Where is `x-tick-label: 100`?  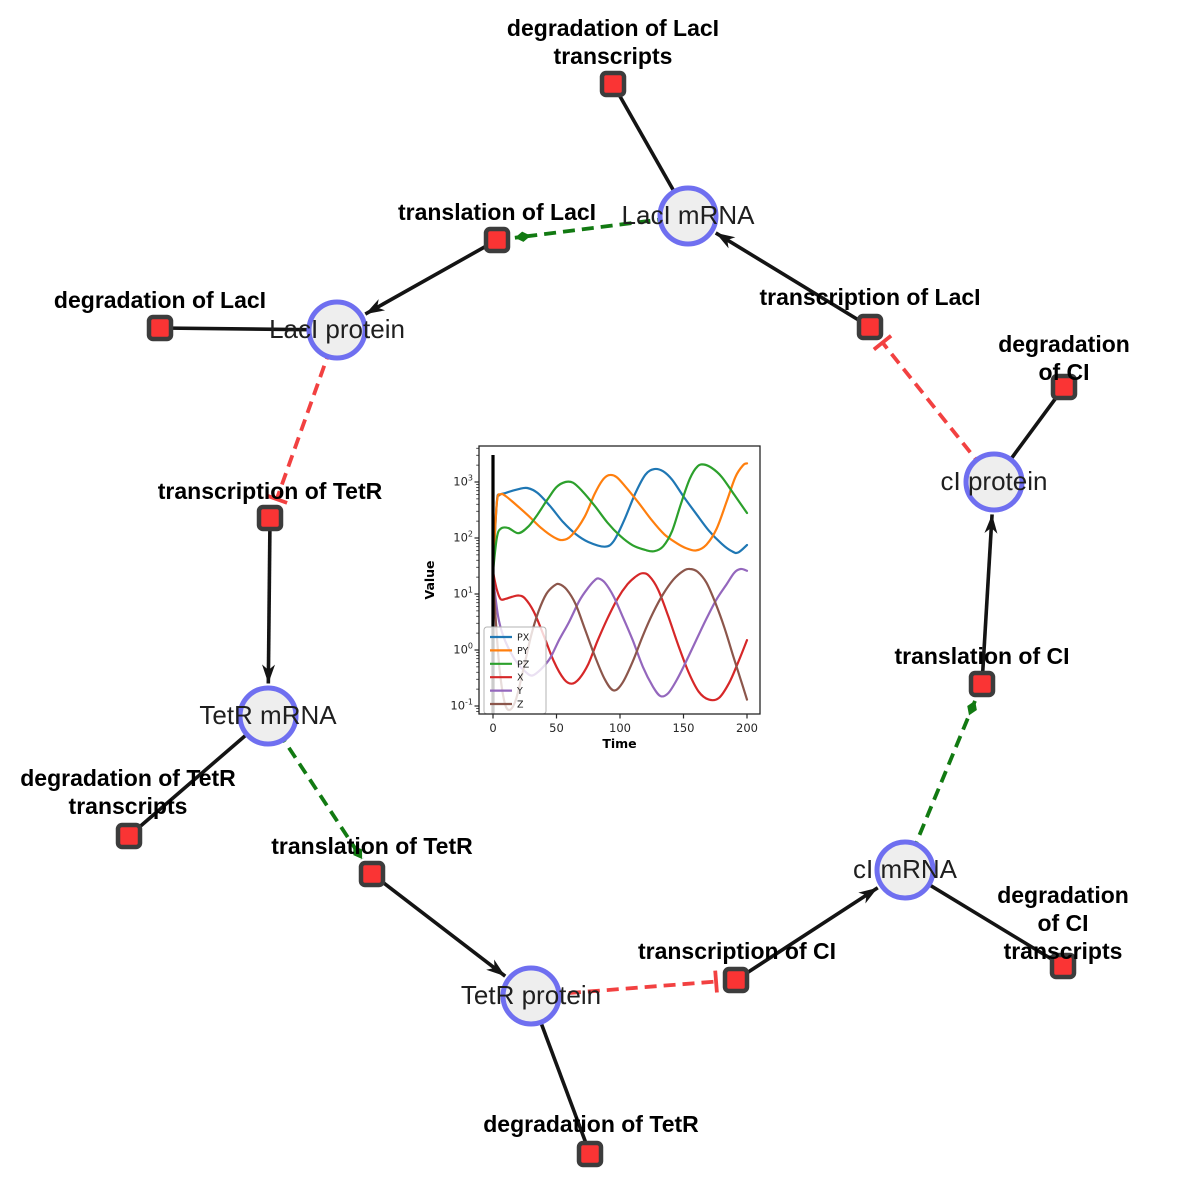
x-tick-label: 100 is located at coordinates (620, 728).